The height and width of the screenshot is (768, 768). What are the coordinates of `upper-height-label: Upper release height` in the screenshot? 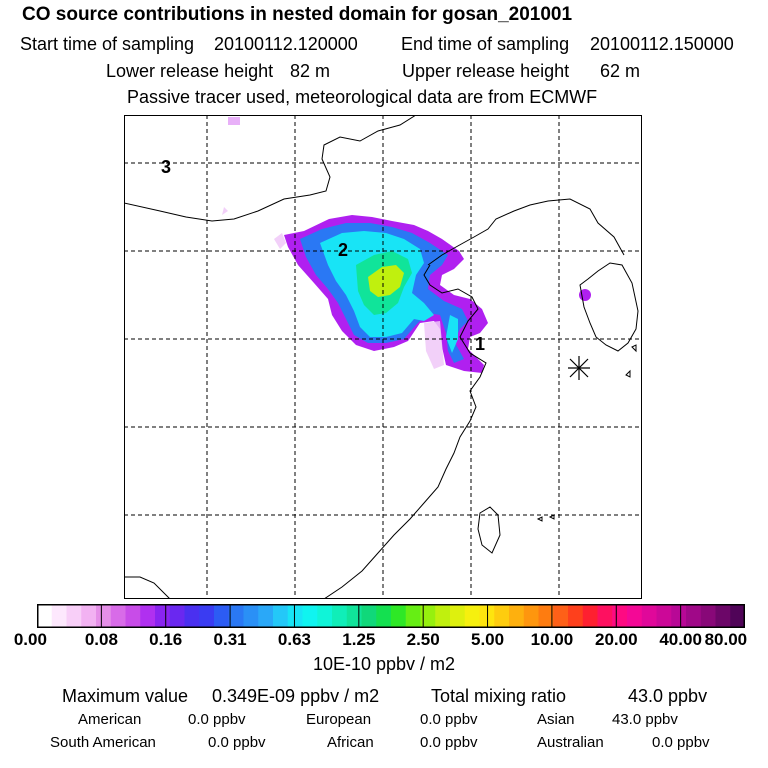 It's located at (486, 71).